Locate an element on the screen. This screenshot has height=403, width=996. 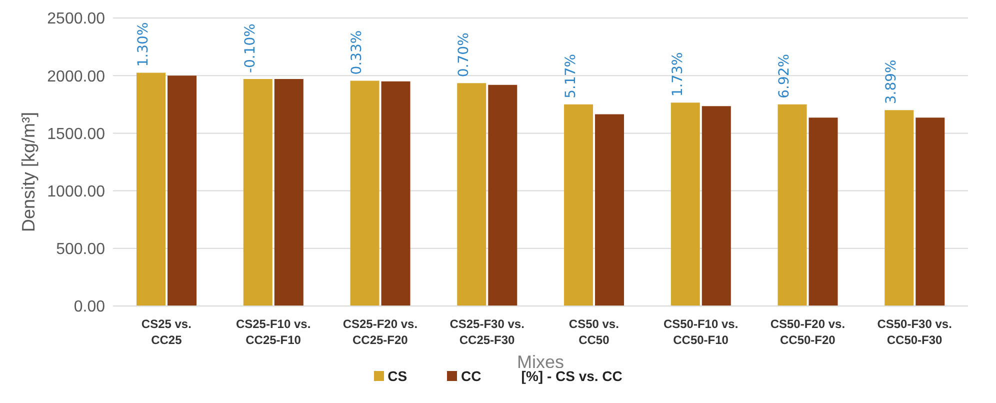
x-tick-label: CS50-F20 vs. CC50-F20 is located at coordinates (808, 332).